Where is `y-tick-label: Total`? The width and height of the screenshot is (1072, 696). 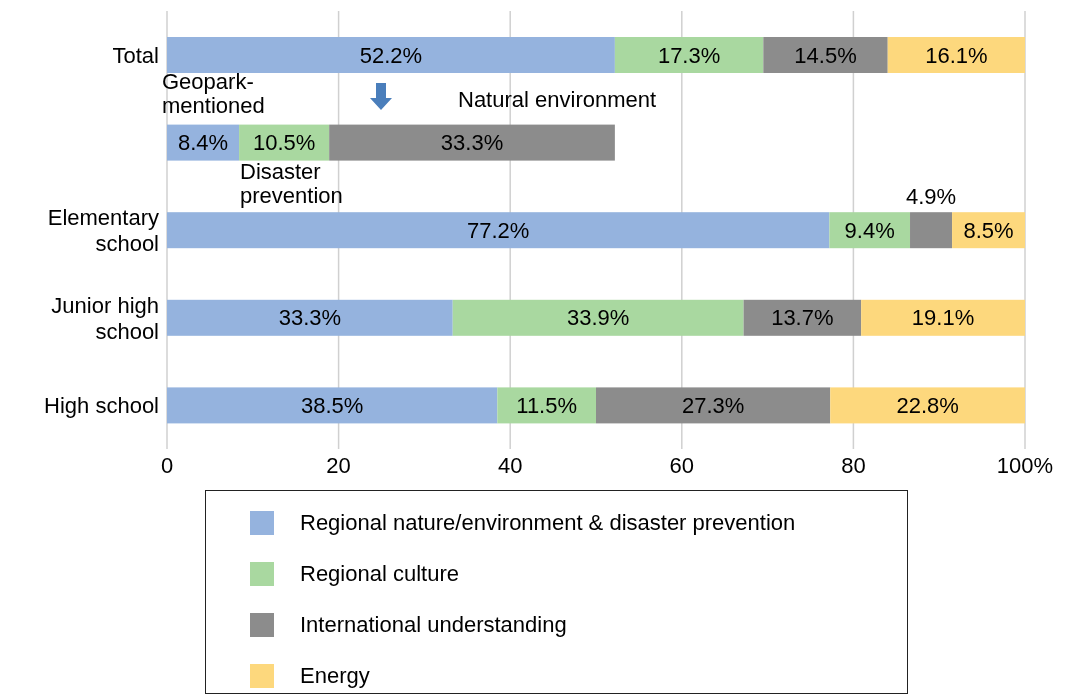
y-tick-label: Total is located at coordinates (135, 55).